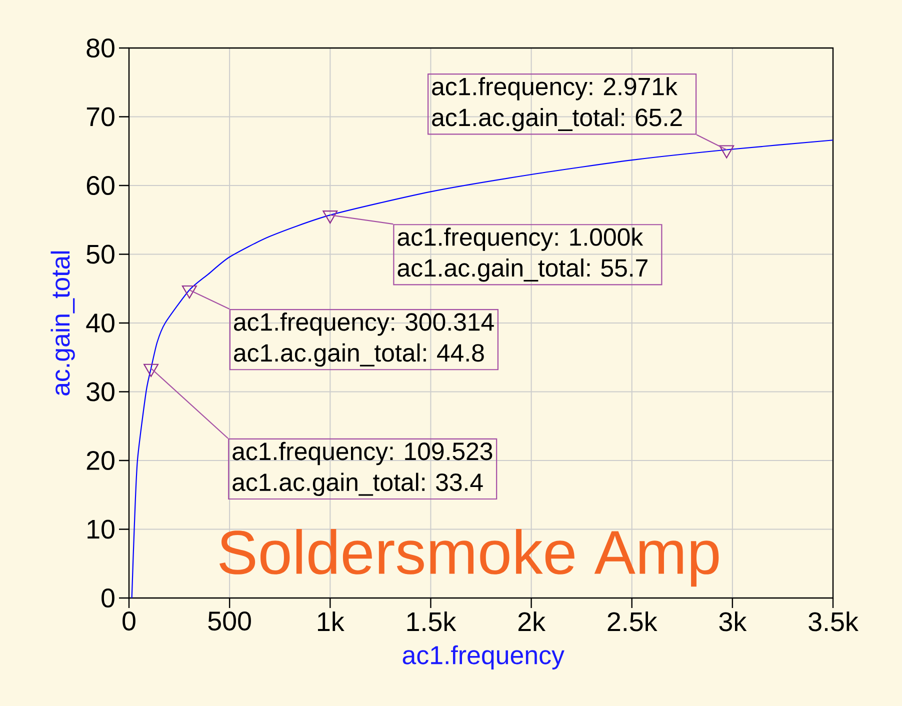  What do you see at coordinates (483, 657) in the screenshot?
I see `x-axis-title: ac1.frequency` at bounding box center [483, 657].